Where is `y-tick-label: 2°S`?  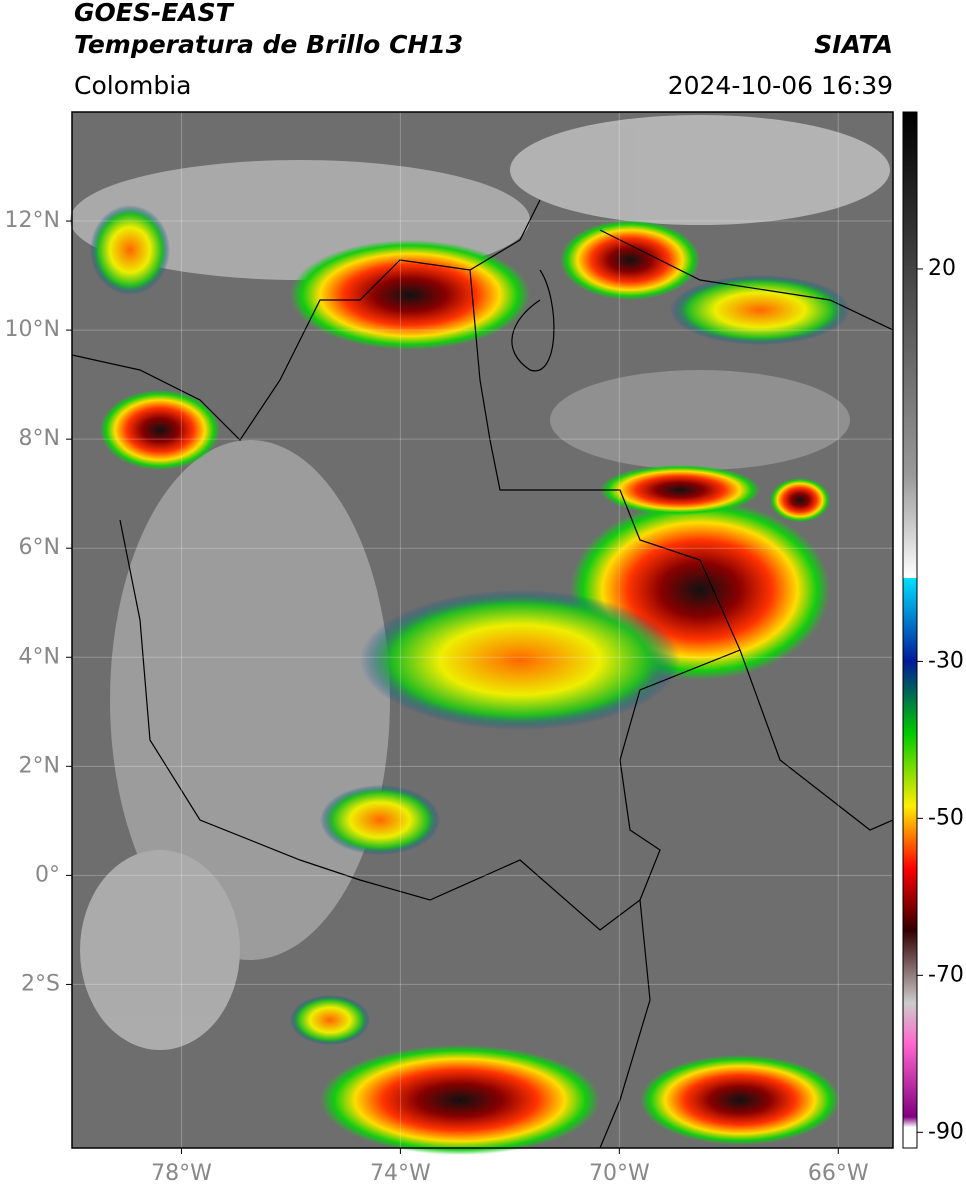
y-tick-label: 2°S is located at coordinates (40, 983).